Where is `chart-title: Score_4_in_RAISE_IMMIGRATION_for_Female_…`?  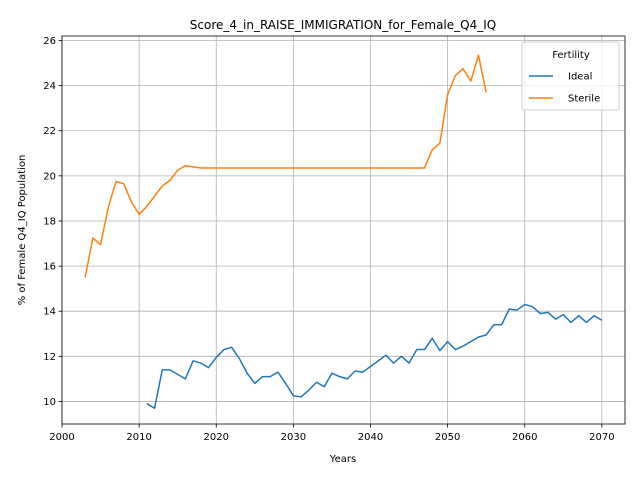 chart-title: Score_4_in_RAISE_IMMIGRATION_for_Female_… is located at coordinates (343, 25).